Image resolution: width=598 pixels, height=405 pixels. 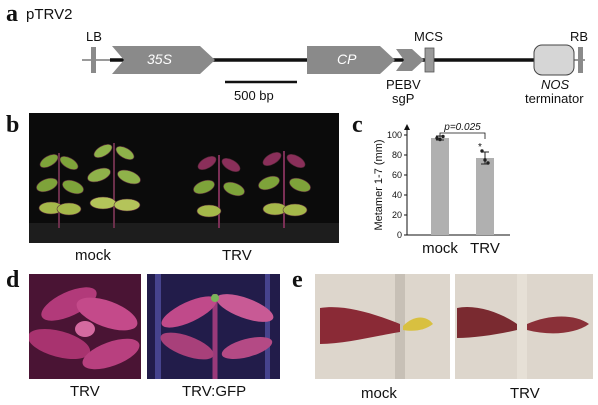 What do you see at coordinates (440, 248) in the screenshot?
I see `x-category-label-mock: mock` at bounding box center [440, 248].